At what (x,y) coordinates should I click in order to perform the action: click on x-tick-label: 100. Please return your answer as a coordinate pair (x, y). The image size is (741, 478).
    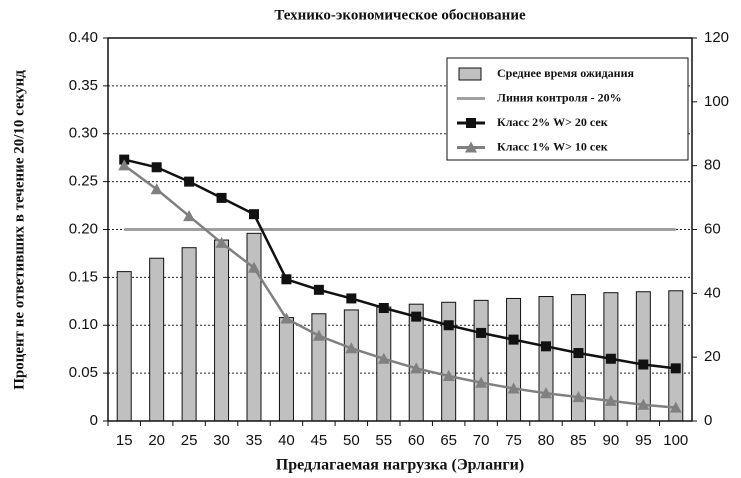
    Looking at the image, I should click on (675, 440).